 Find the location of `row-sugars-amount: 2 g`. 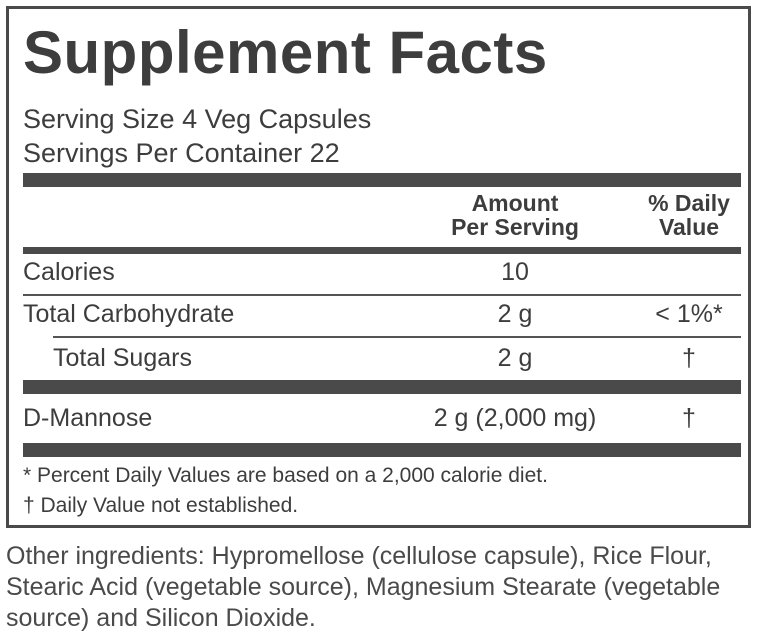

row-sugars-amount: 2 g is located at coordinates (515, 358).